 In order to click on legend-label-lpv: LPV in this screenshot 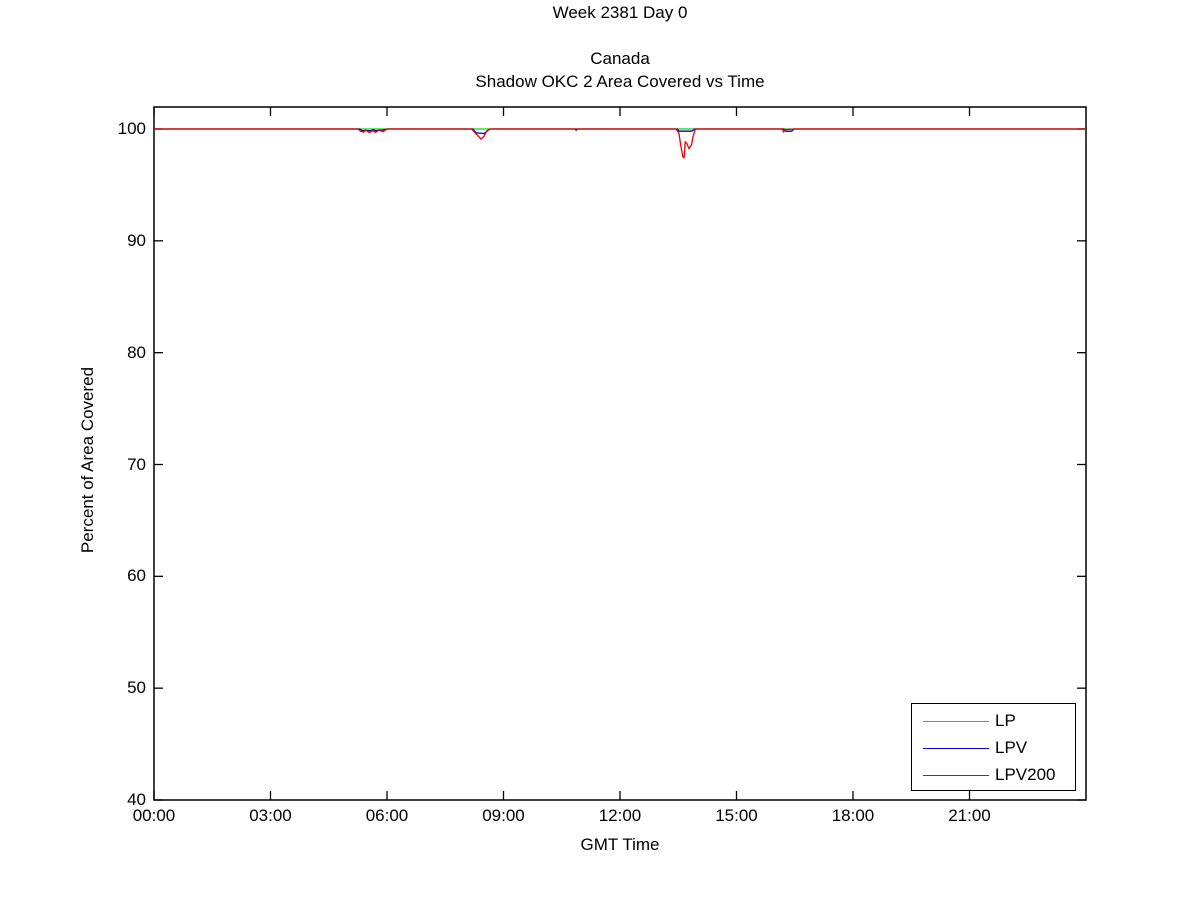, I will do `click(1011, 747)`.